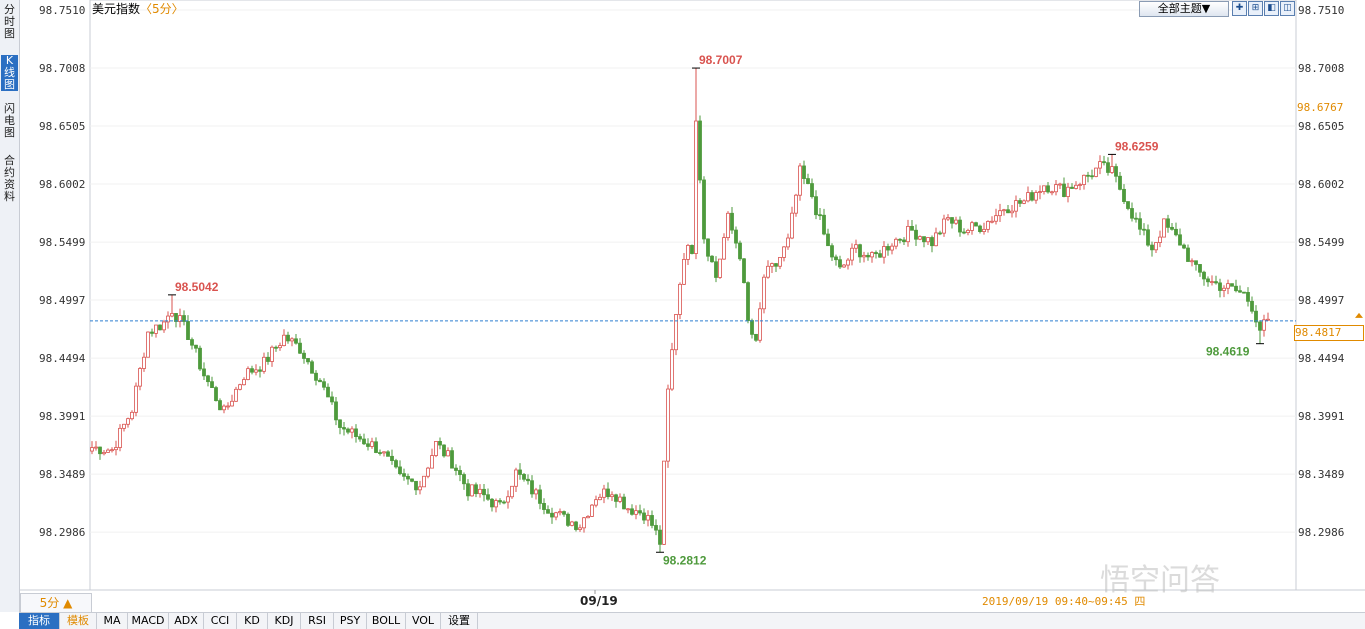 The image size is (1365, 629). What do you see at coordinates (9, 73) in the screenshot?
I see `tab-kline: K线图` at bounding box center [9, 73].